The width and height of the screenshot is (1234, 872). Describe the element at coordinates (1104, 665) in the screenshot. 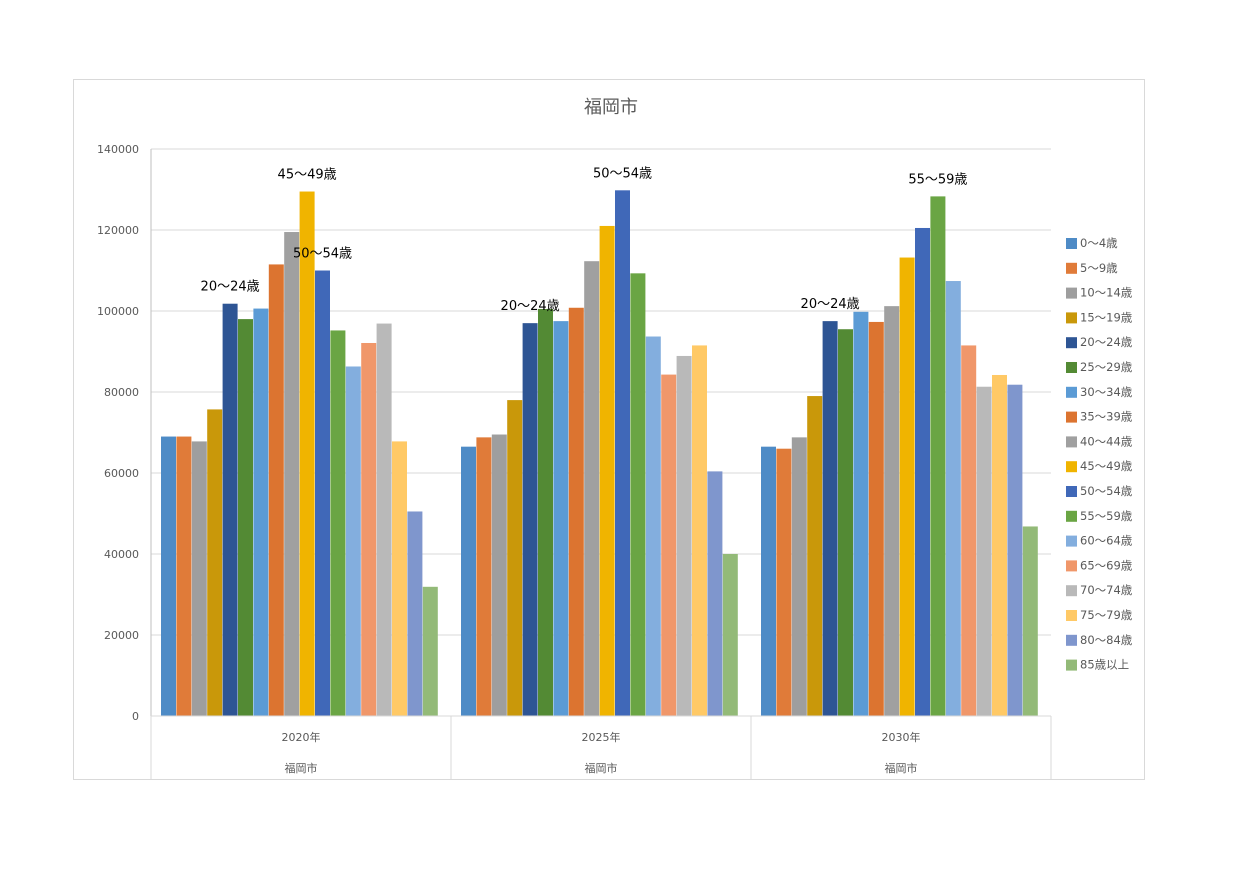

I see `legend-label: 85歳以上` at that location.